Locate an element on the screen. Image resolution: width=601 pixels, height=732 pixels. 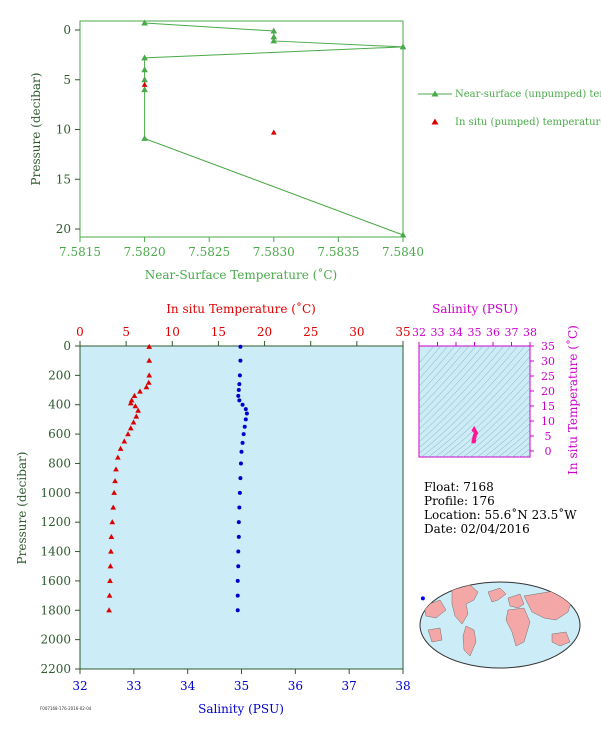
profile-bottom-axis-label: Salinity (PSU) is located at coordinates (241, 709).